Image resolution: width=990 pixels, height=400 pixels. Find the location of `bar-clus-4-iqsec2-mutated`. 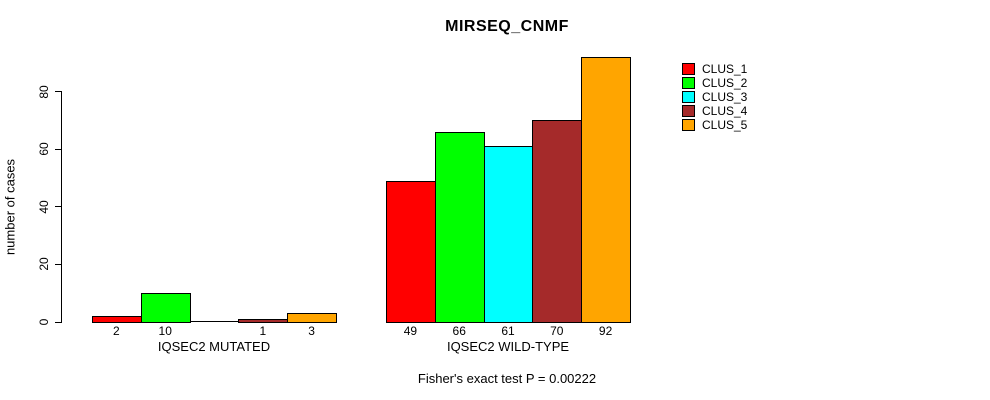

bar-clus-4-iqsec2-mutated is located at coordinates (263, 321).